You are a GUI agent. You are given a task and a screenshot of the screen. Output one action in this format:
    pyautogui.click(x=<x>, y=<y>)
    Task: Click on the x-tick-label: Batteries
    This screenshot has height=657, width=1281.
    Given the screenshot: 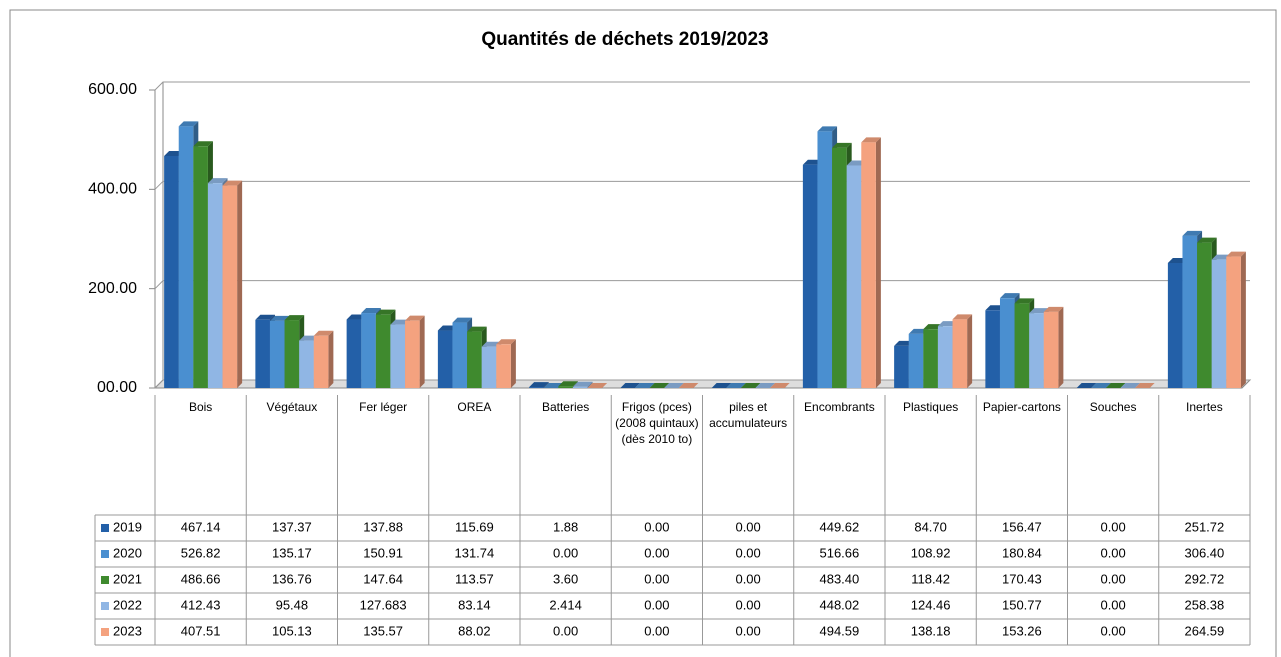 What is the action you would take?
    pyautogui.click(x=565, y=407)
    